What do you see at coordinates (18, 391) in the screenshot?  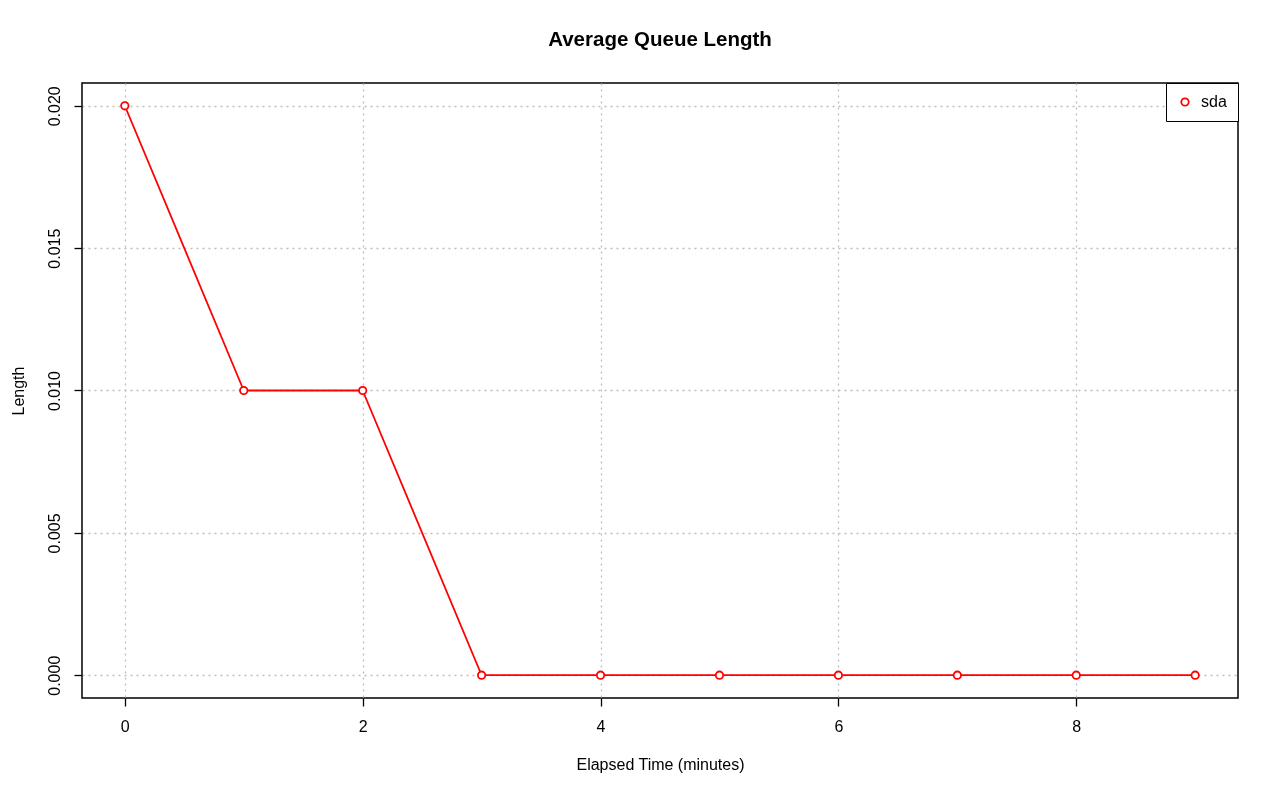 I see `y-axis-title: Length` at bounding box center [18, 391].